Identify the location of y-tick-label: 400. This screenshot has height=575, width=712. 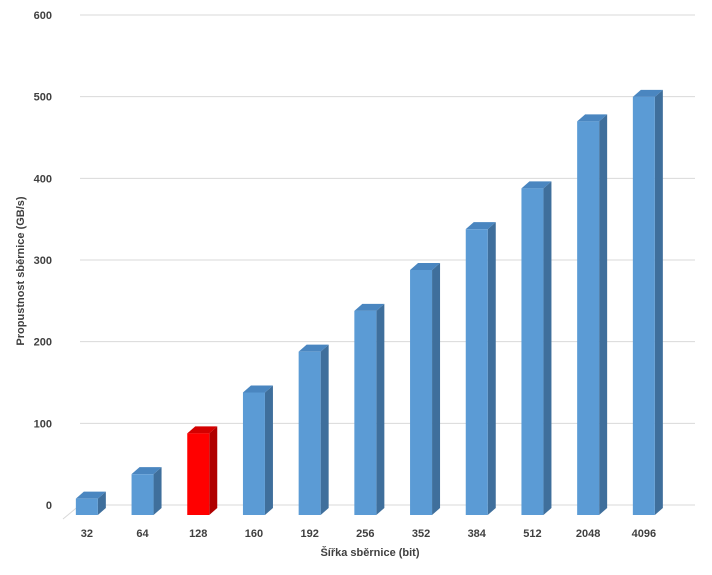
(43, 179).